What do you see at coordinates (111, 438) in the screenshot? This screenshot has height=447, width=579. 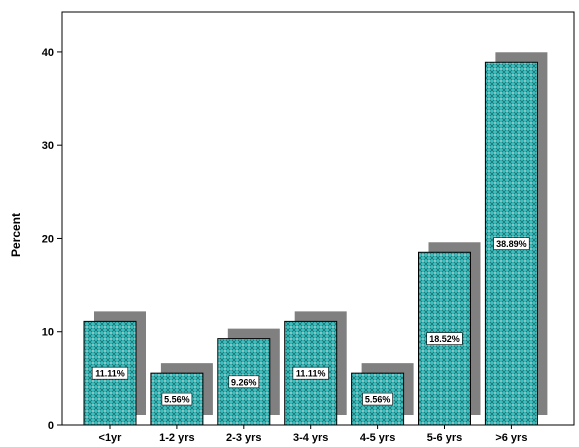 I see `x-tick-label: <1yr` at bounding box center [111, 438].